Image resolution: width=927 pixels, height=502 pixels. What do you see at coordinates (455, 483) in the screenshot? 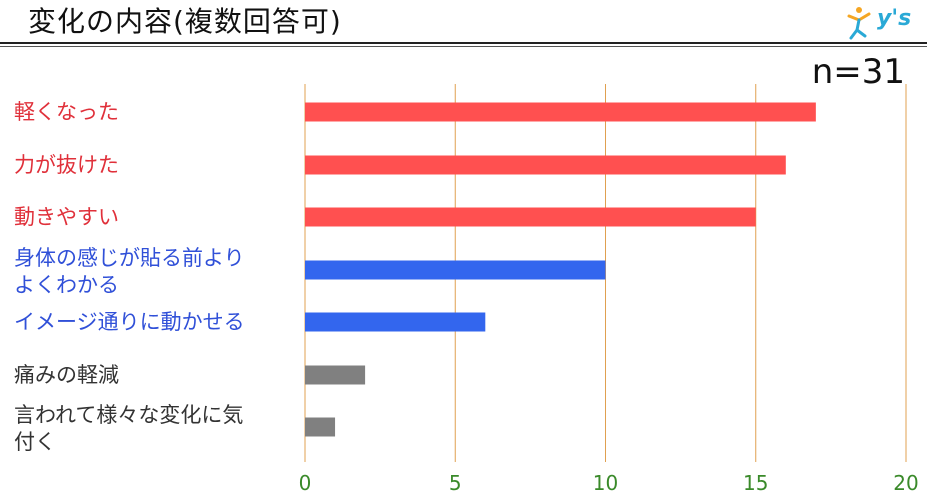
I see `x-tick-label: 5` at bounding box center [455, 483].